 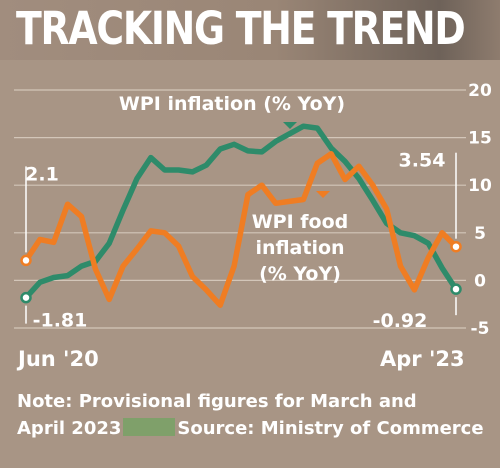 I want to click on x-start-label: Jun '20, so click(x=57, y=359).